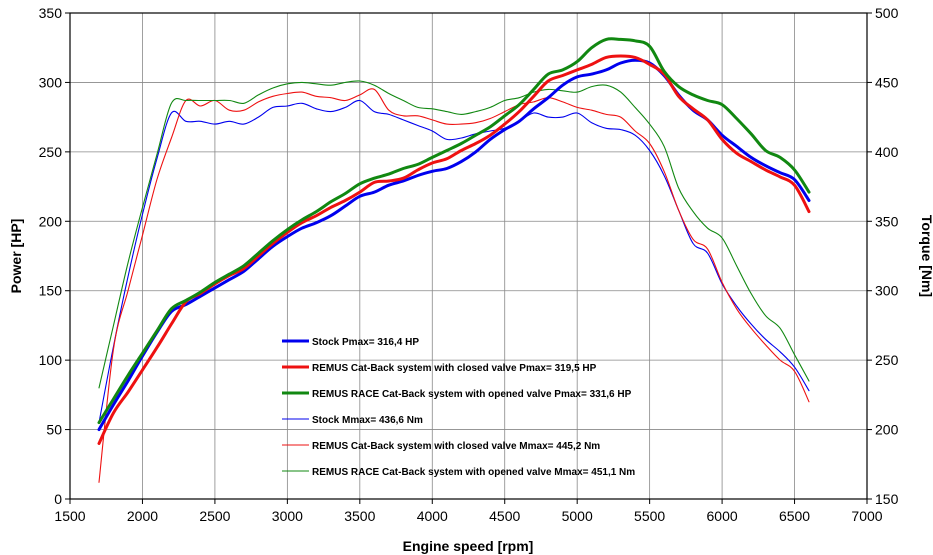  I want to click on legend-label-1: Stock Pmax= 316,4 HP, so click(365, 342).